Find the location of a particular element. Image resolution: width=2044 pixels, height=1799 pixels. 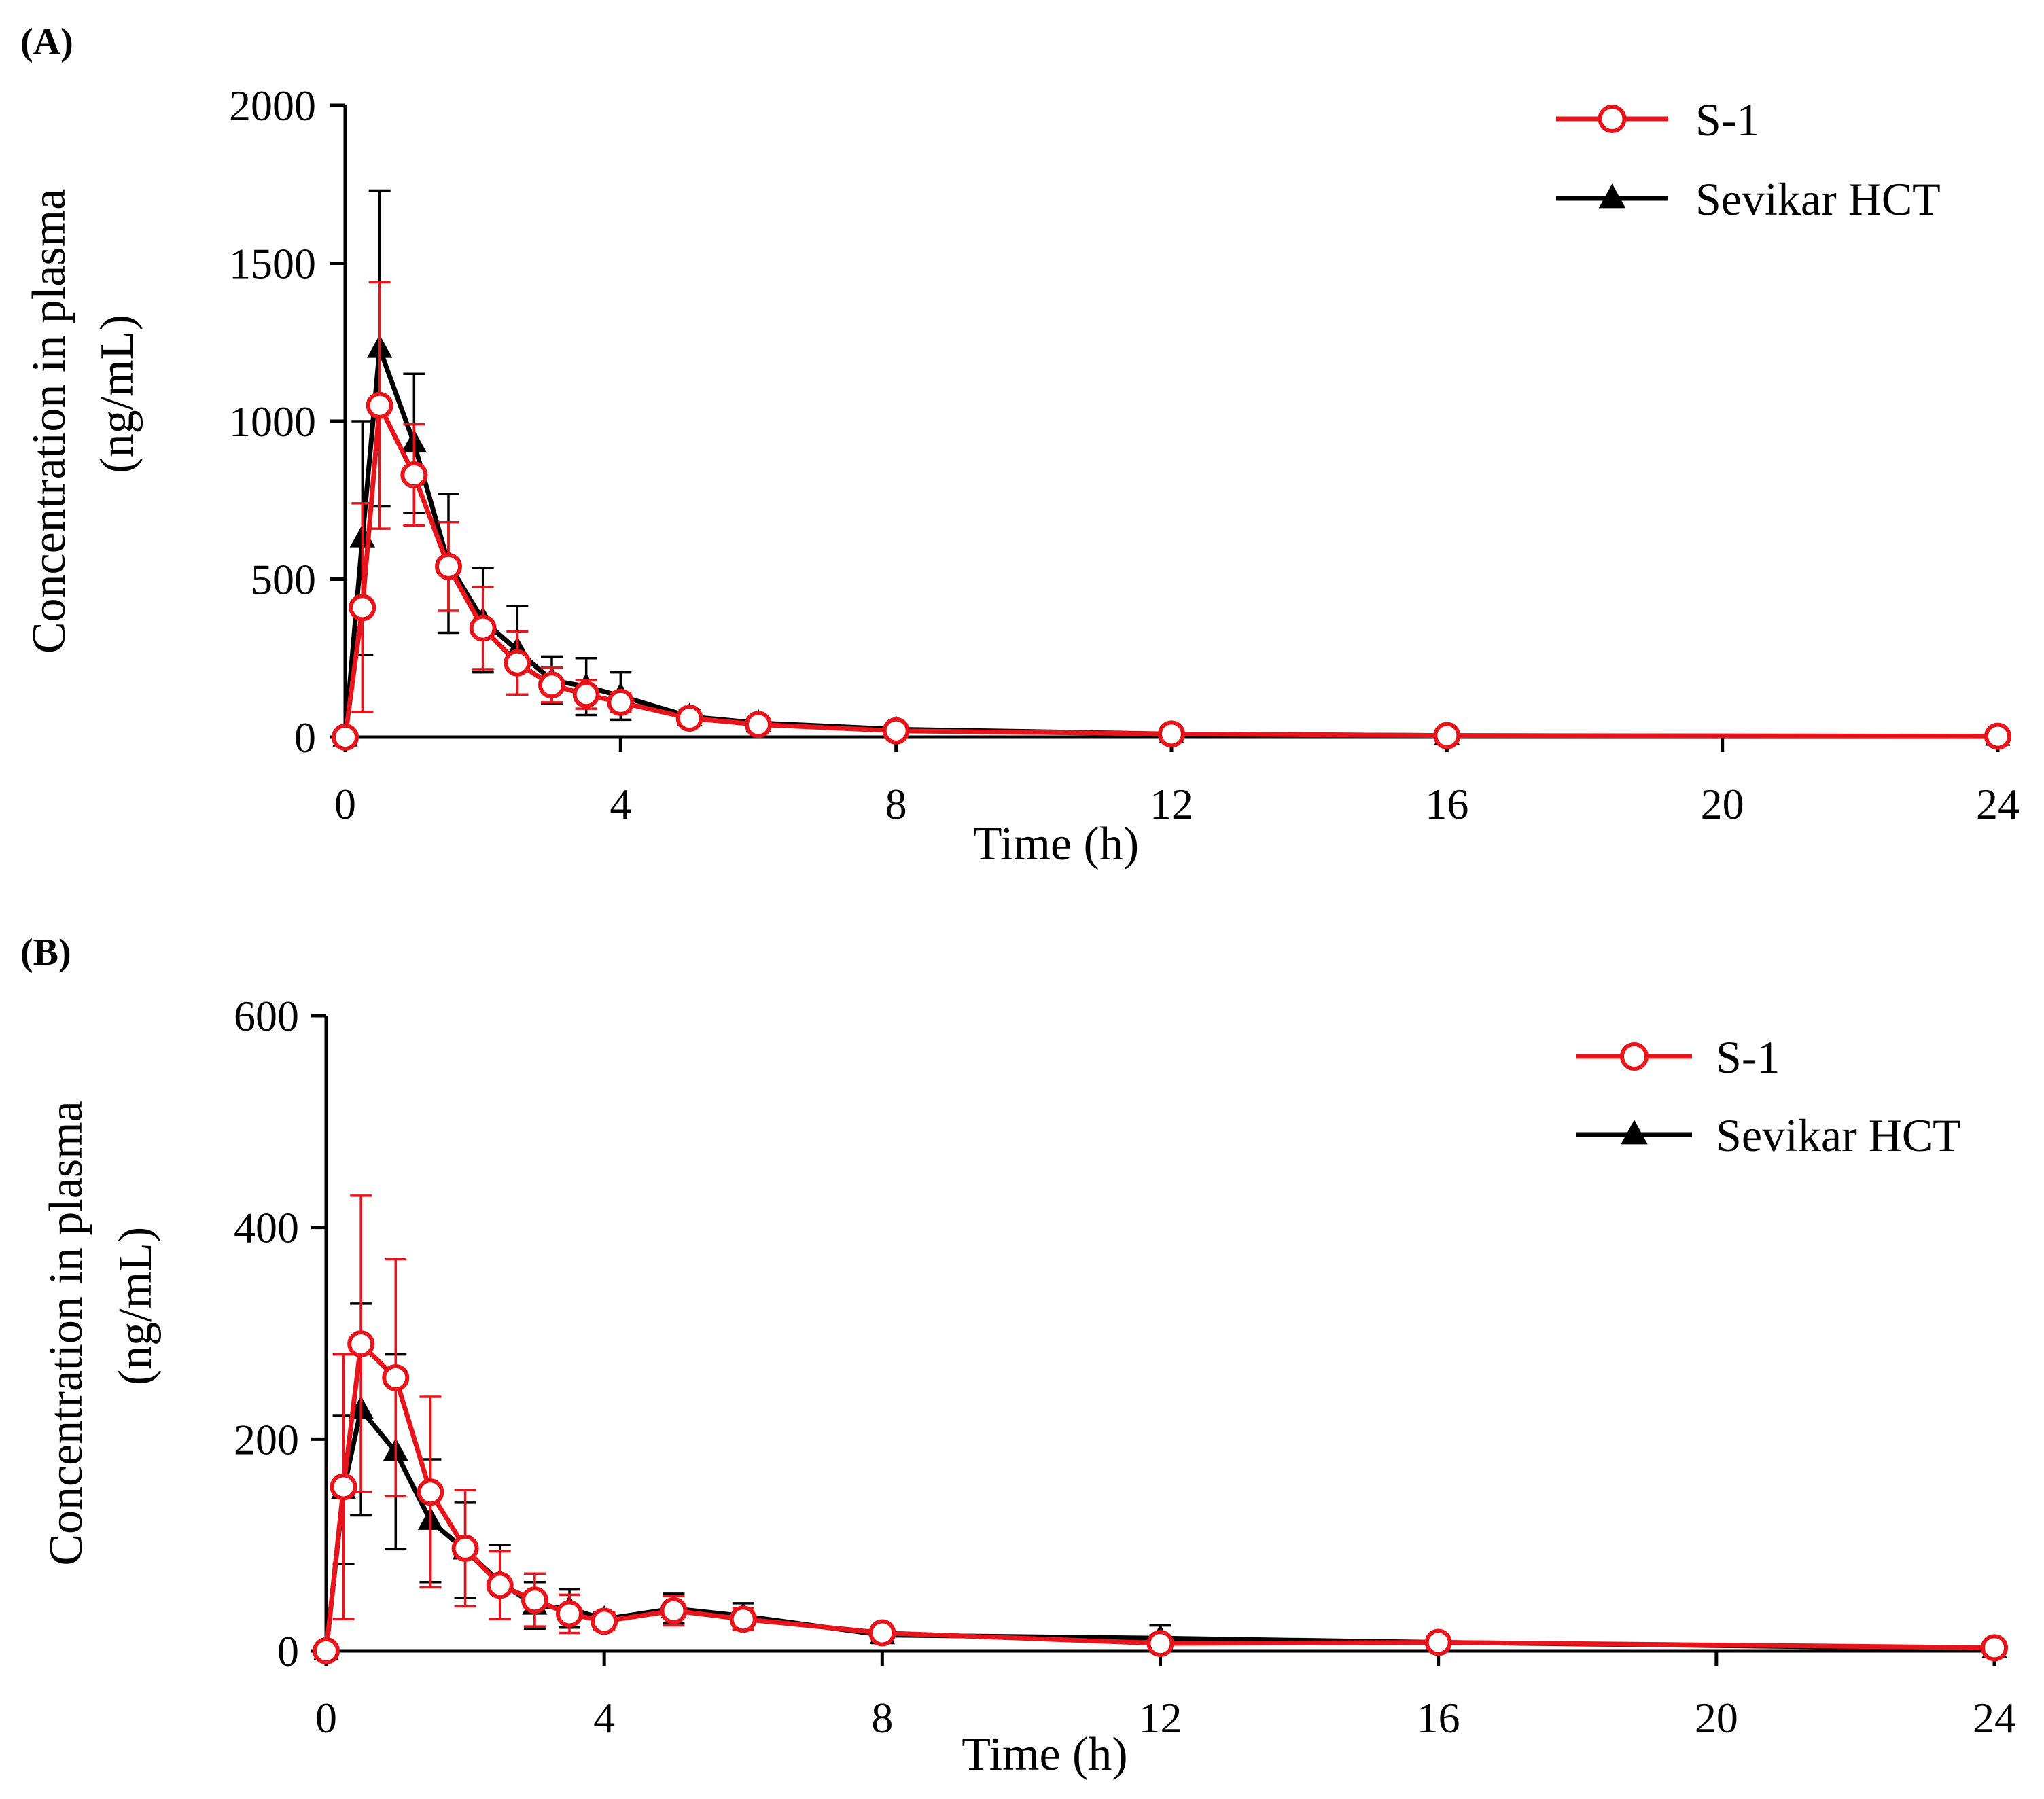

y-tick-label: 1000 is located at coordinates (272, 422).